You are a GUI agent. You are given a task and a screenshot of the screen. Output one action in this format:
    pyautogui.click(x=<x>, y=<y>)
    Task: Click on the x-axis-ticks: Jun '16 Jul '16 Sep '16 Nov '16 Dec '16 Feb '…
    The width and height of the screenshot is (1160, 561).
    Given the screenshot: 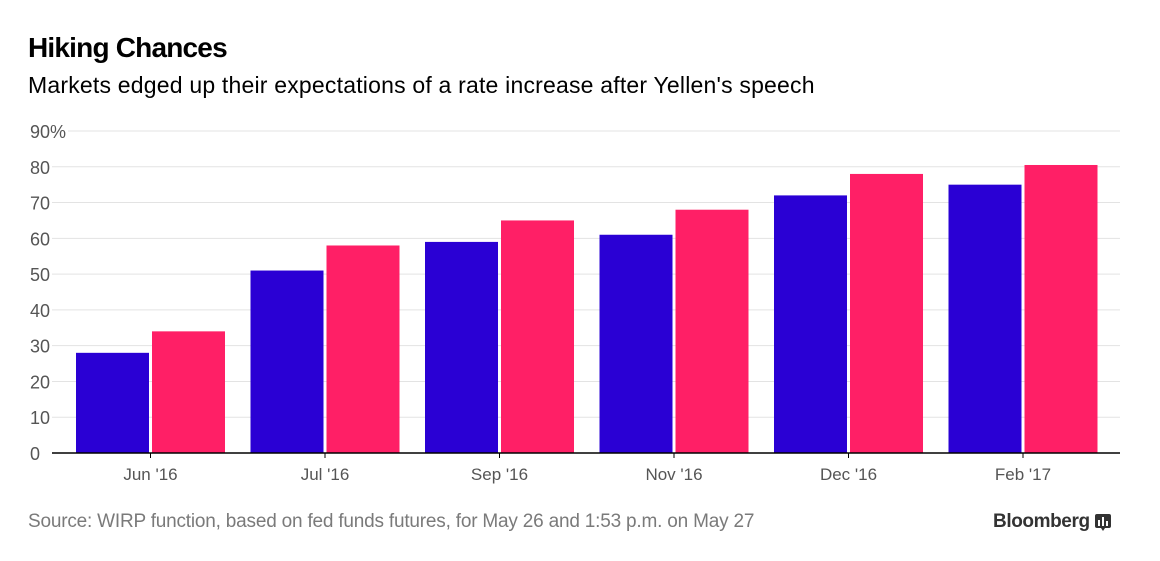 What is the action you would take?
    pyautogui.click(x=587, y=468)
    